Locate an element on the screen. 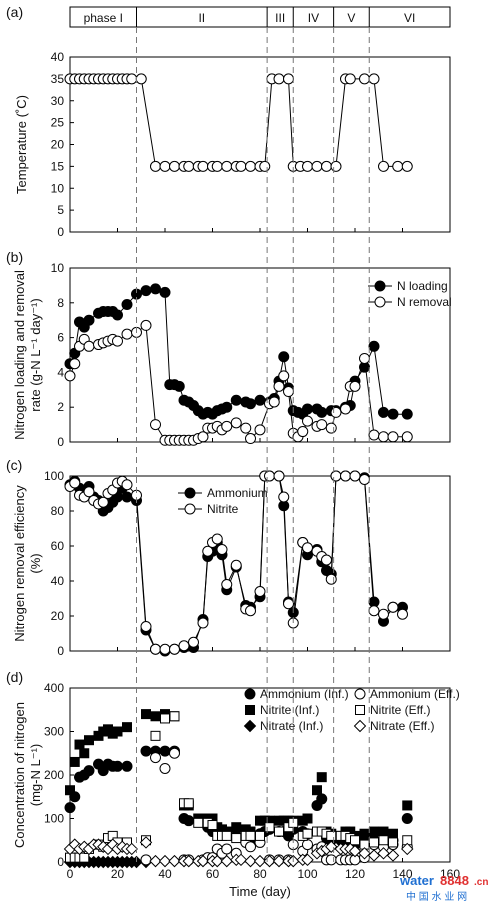 Image resolution: width=500 pixels, height=903 pixels. phase-bar-box is located at coordinates (260, 17).